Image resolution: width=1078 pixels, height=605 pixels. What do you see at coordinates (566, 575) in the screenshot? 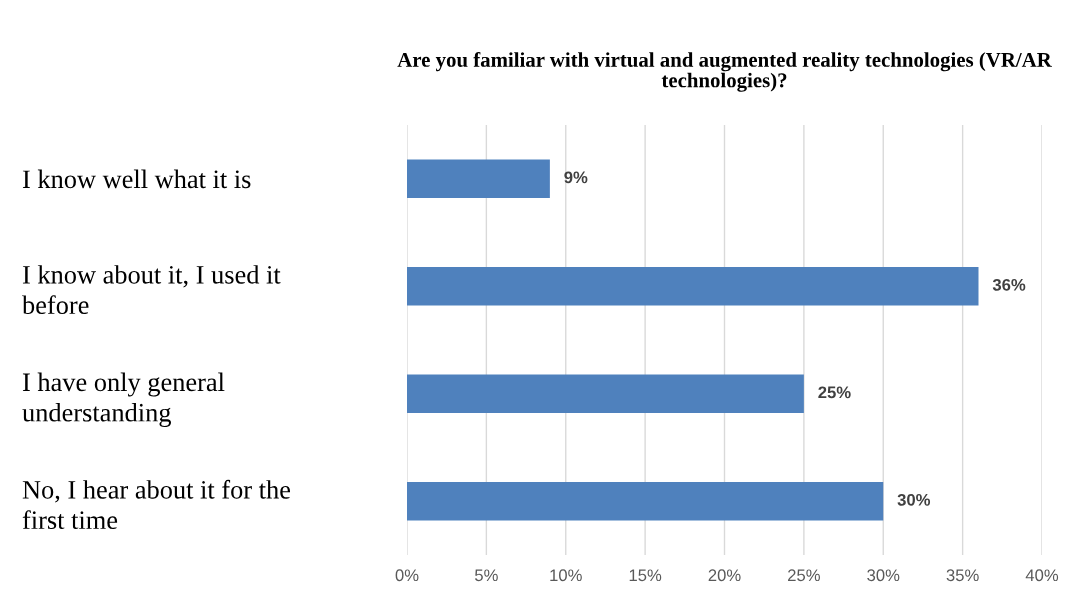
I see `x-tick-label: 10%` at bounding box center [566, 575].